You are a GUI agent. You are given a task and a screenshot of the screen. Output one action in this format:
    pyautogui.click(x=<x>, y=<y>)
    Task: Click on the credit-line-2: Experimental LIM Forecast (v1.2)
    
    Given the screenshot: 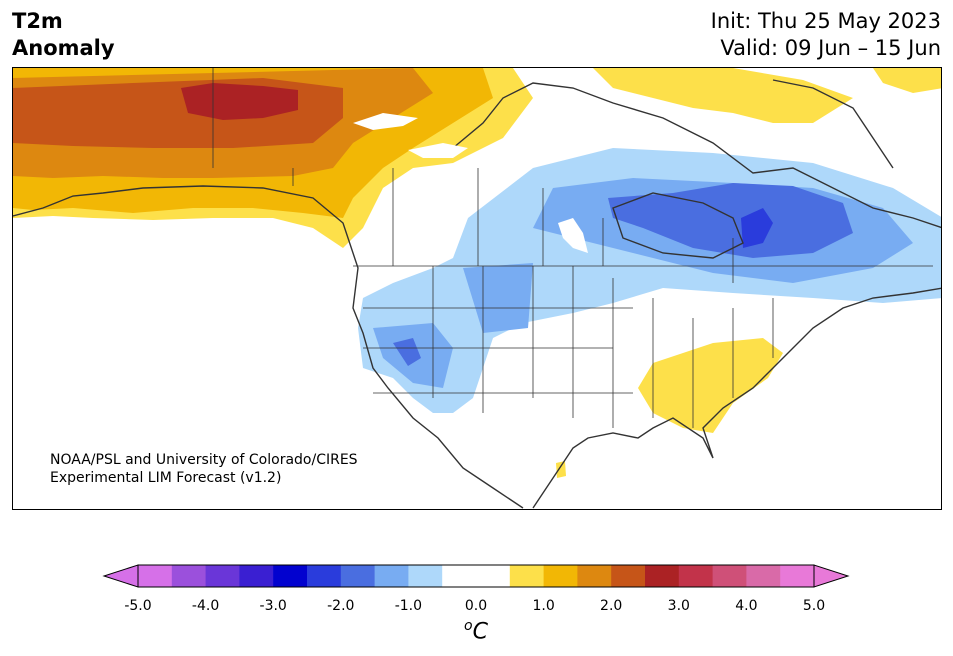 What is the action you would take?
    pyautogui.click(x=166, y=478)
    